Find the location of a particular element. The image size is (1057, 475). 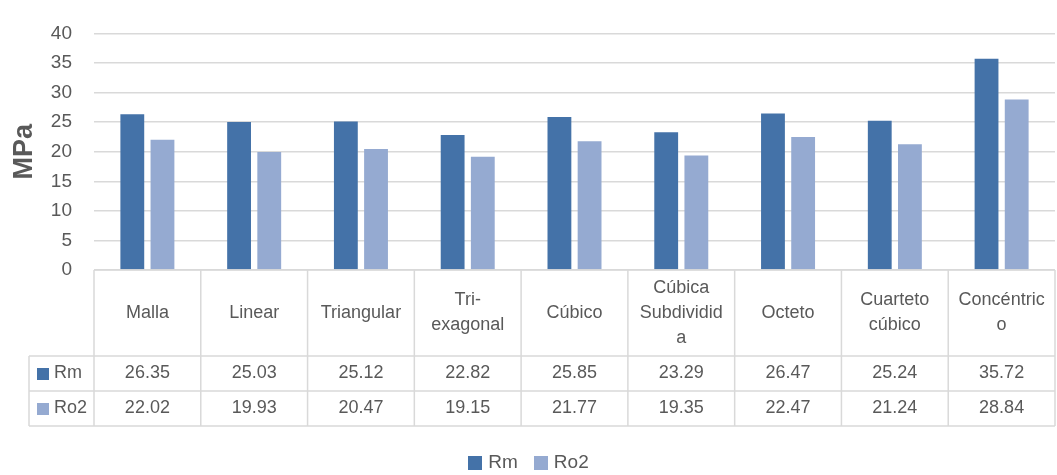

y-tick-label: 10 is located at coordinates (61, 210).